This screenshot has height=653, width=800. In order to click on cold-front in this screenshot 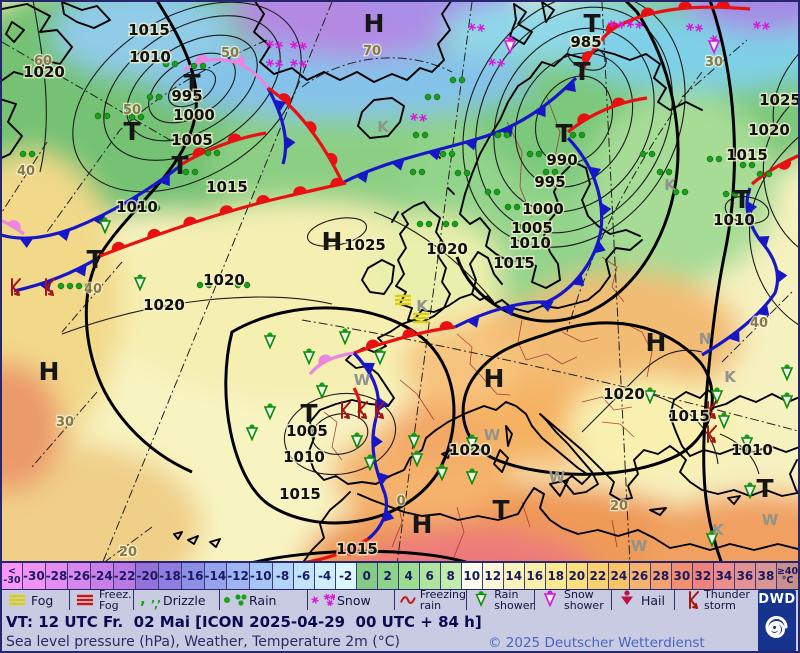, I will do `click(56, 274)`.